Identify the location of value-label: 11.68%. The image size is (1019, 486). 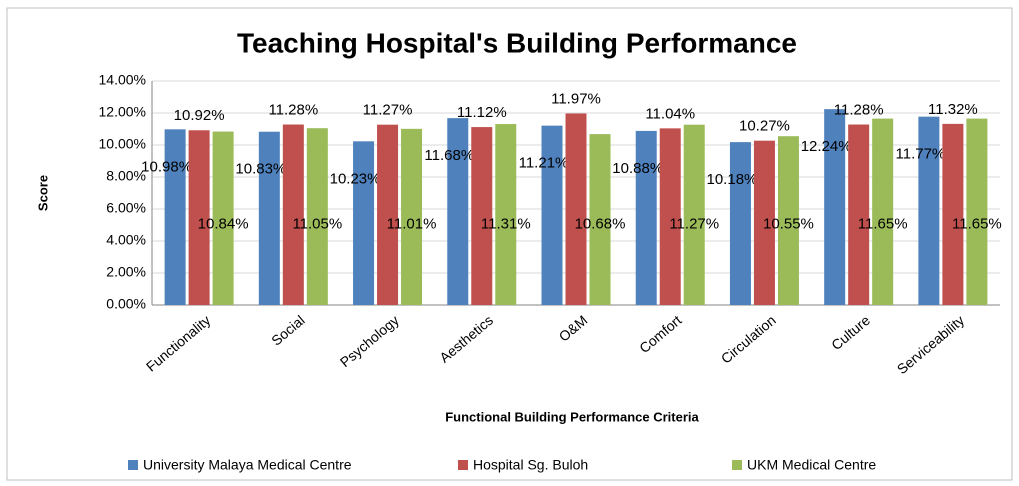
(449, 155).